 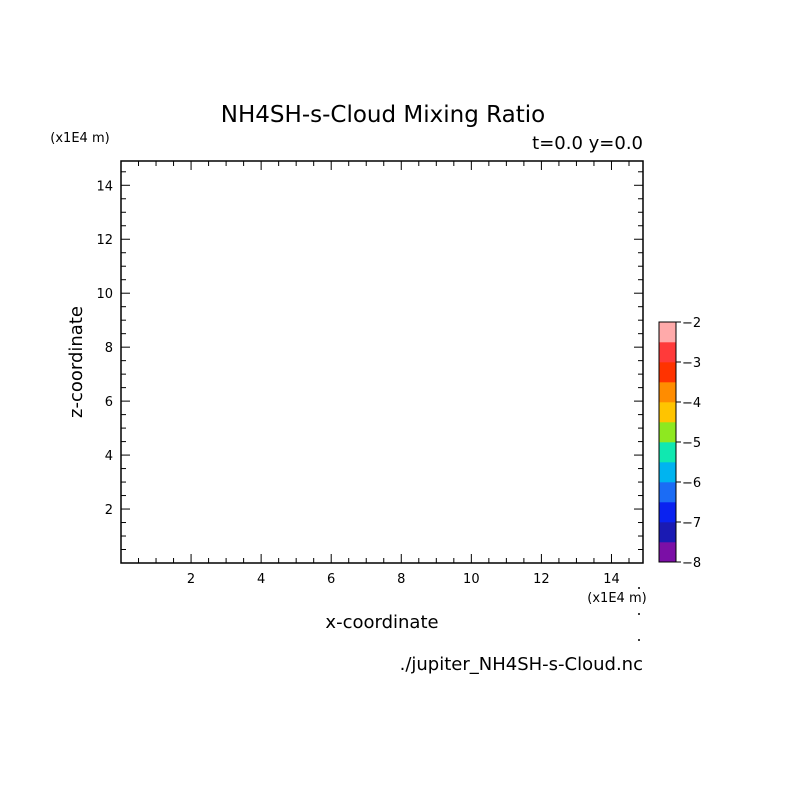 What do you see at coordinates (691, 363) in the screenshot?
I see `colorbar-label: −3` at bounding box center [691, 363].